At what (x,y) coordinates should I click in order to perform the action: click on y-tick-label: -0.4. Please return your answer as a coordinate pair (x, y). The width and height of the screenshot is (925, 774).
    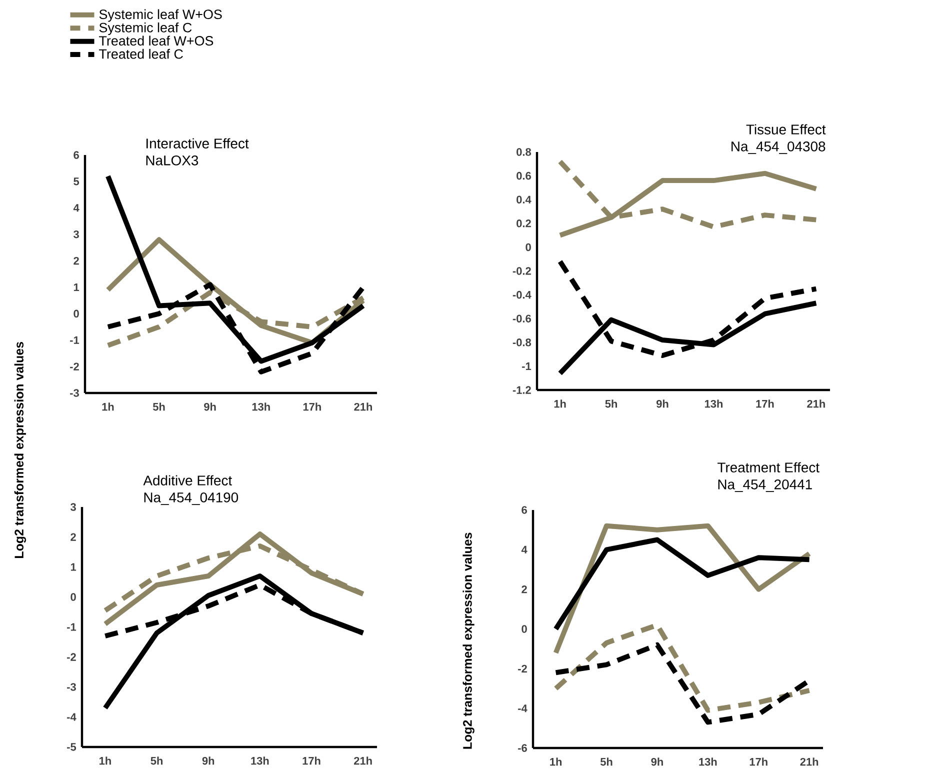
    Looking at the image, I should click on (522, 294).